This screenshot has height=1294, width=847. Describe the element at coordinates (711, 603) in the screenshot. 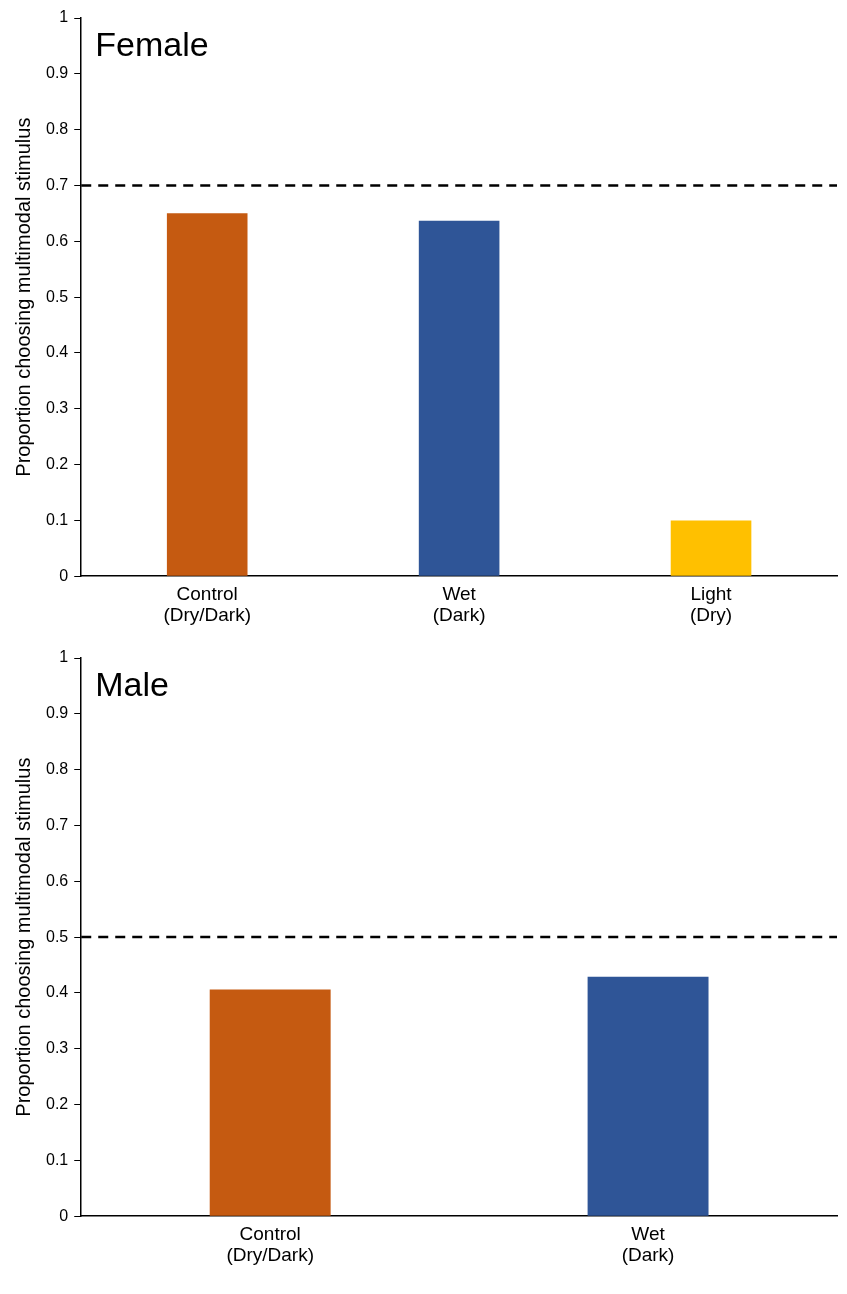

I see `x-tick-label: Light (Dry)` at that location.